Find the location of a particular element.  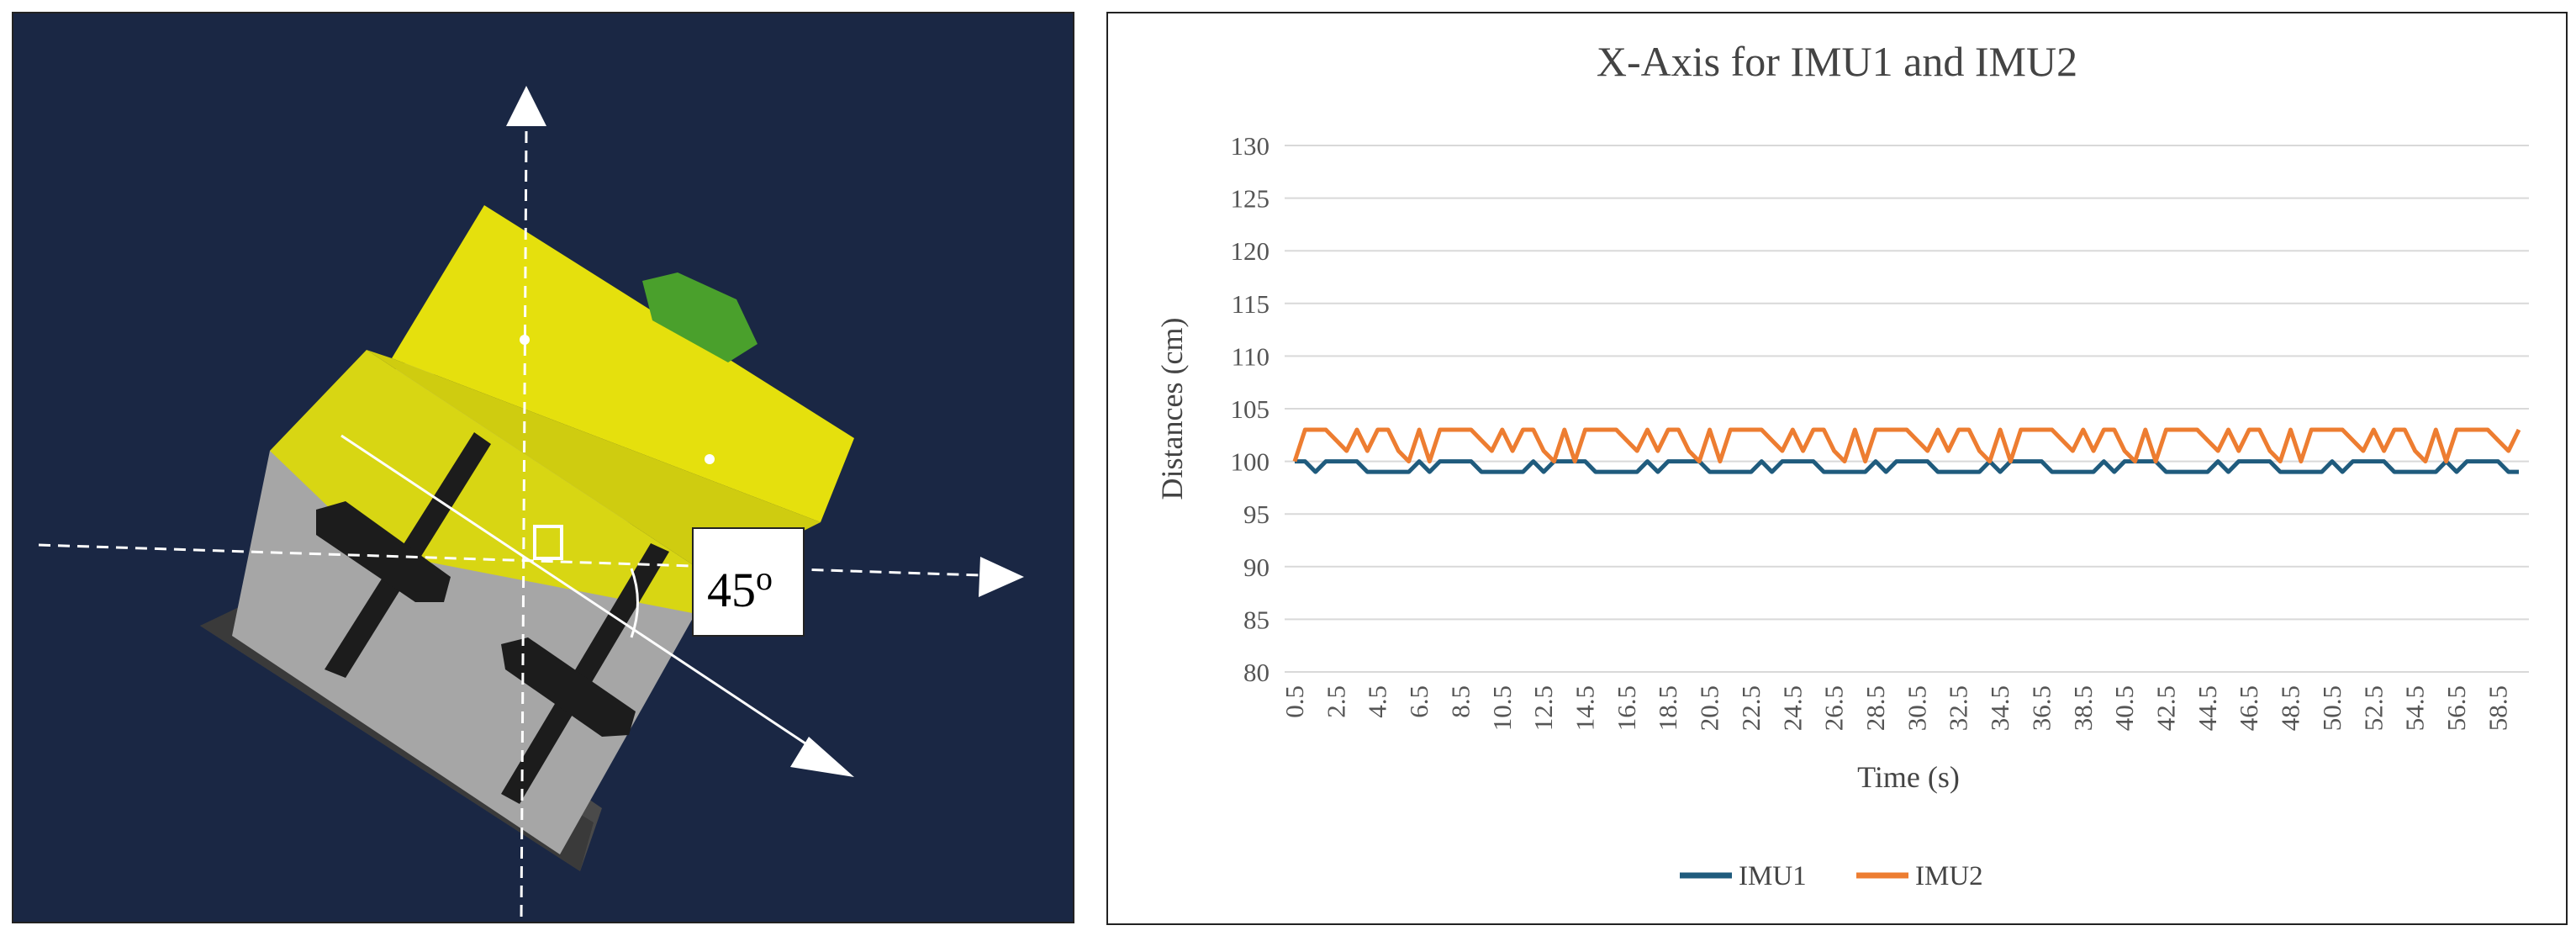

x-tick-label: 54.5 is located at coordinates (2415, 708).